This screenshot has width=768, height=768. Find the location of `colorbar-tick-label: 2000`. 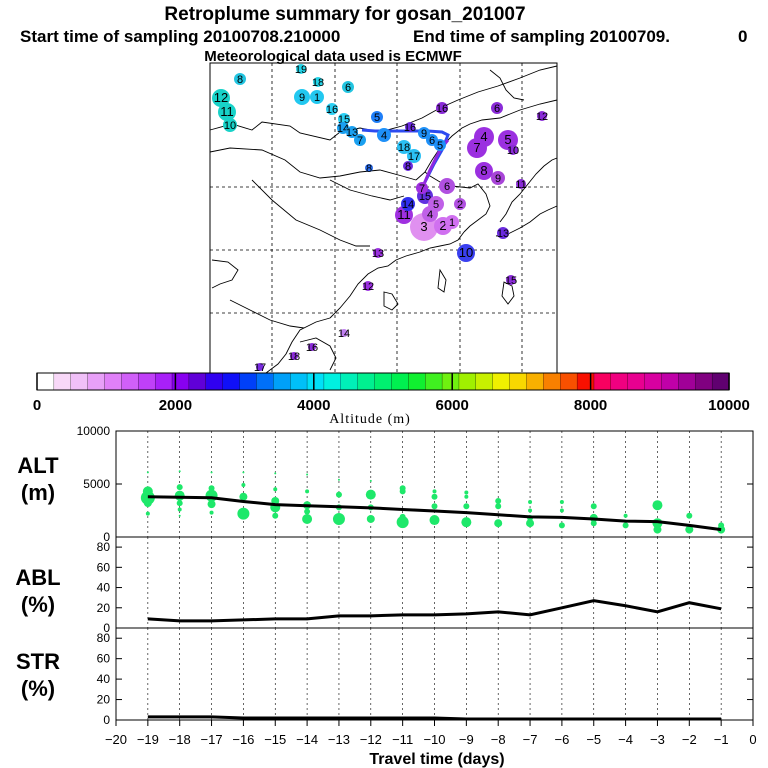

colorbar-tick-label: 2000 is located at coordinates (175, 405).